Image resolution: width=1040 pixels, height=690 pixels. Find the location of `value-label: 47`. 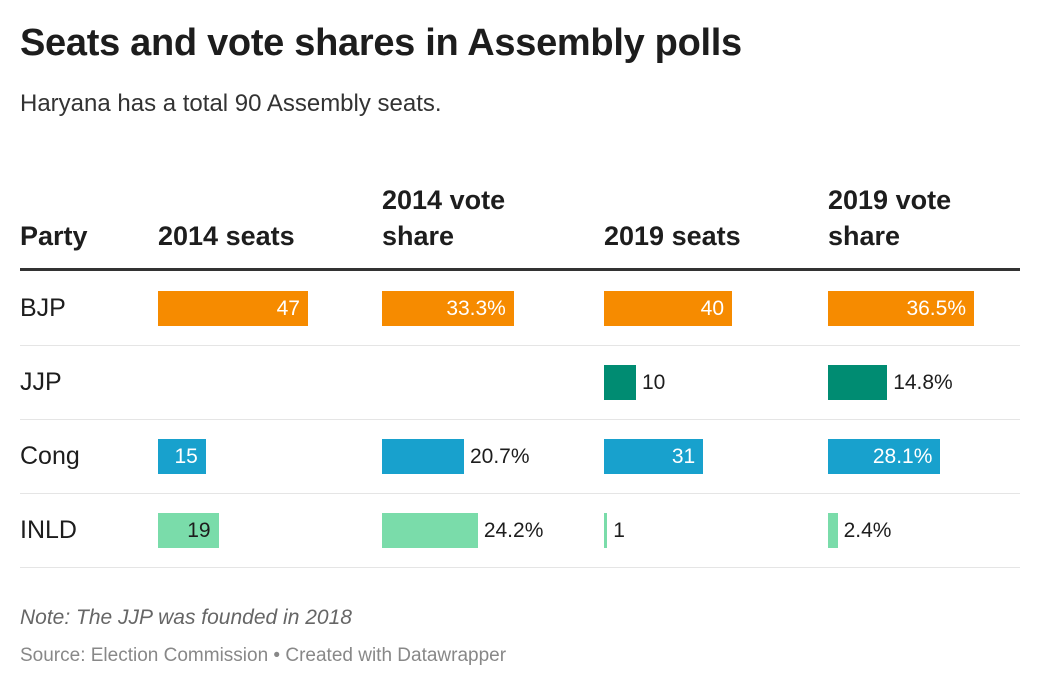

value-label: 47 is located at coordinates (288, 308).